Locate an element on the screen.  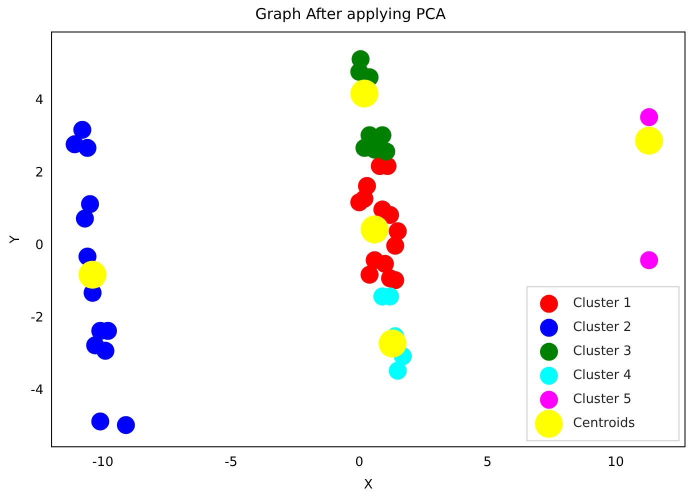
x-tick-label: 10 is located at coordinates (615, 462).